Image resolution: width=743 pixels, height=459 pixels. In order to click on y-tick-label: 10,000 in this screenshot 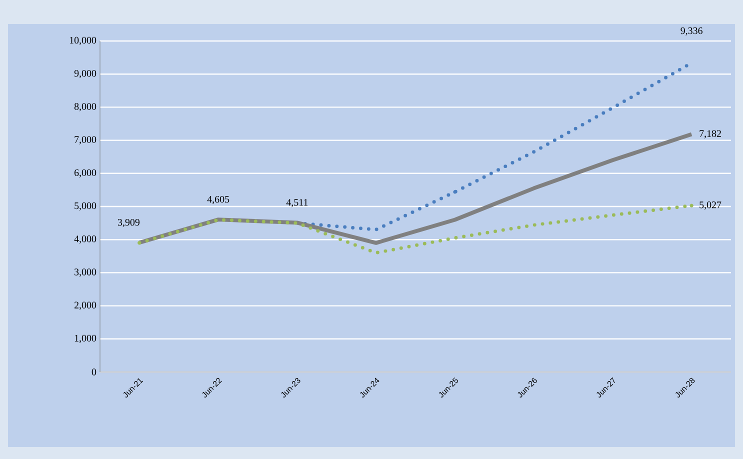, I will do `click(83, 41)`.